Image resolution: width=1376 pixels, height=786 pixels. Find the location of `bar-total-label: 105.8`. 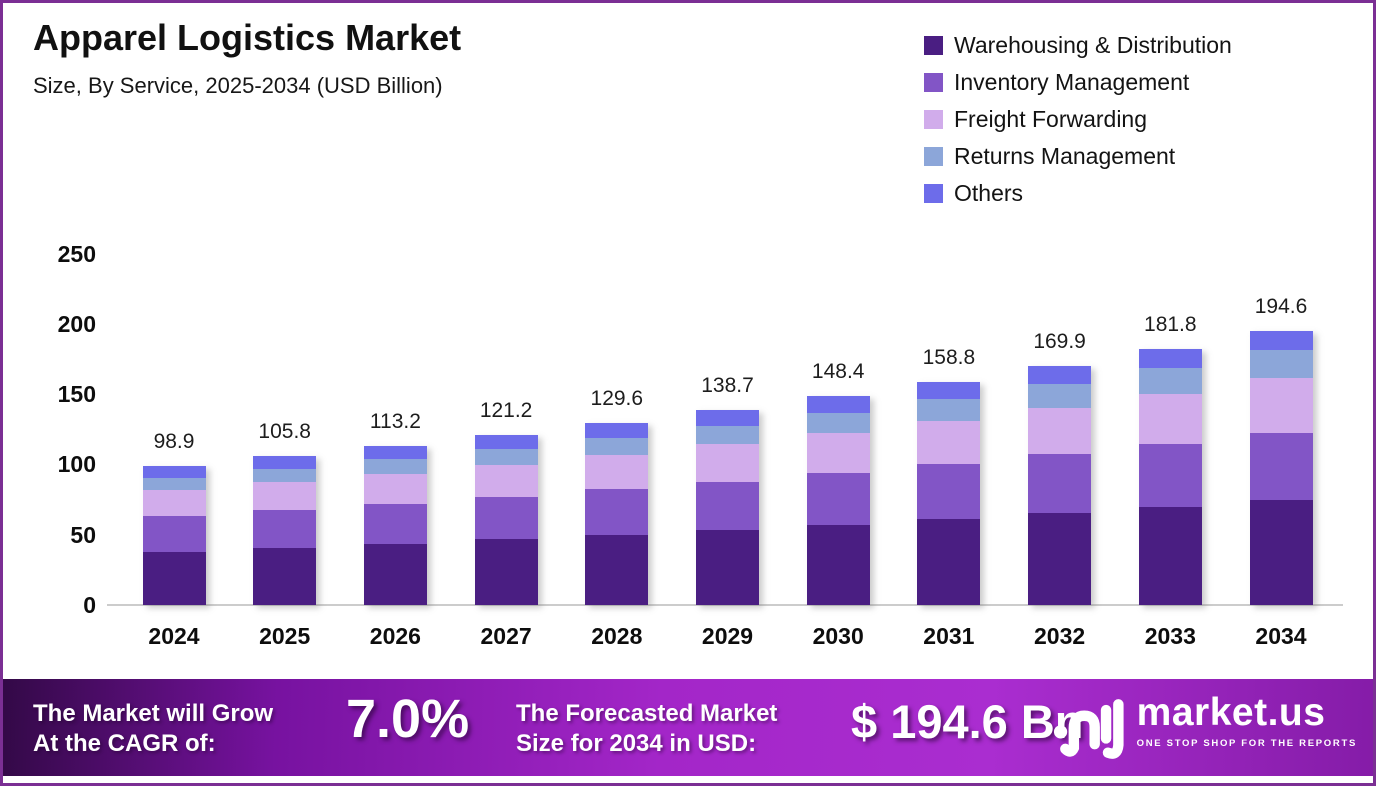

bar-total-label: 105.8 is located at coordinates (284, 432).